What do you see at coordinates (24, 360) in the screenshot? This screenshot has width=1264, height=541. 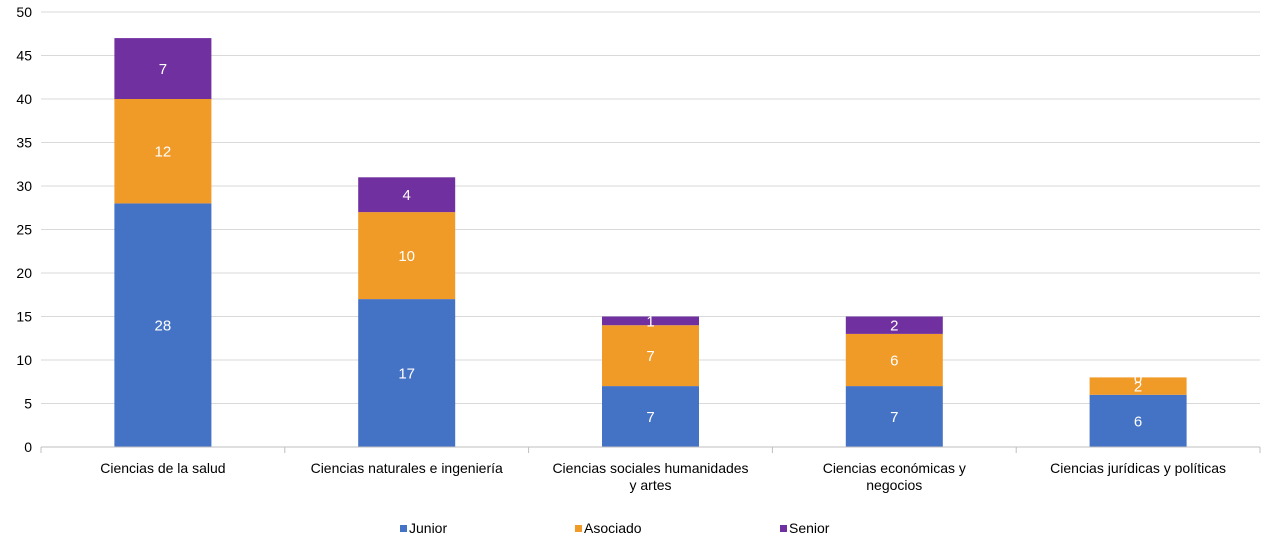 I see `y-tick-label: 10` at bounding box center [24, 360].